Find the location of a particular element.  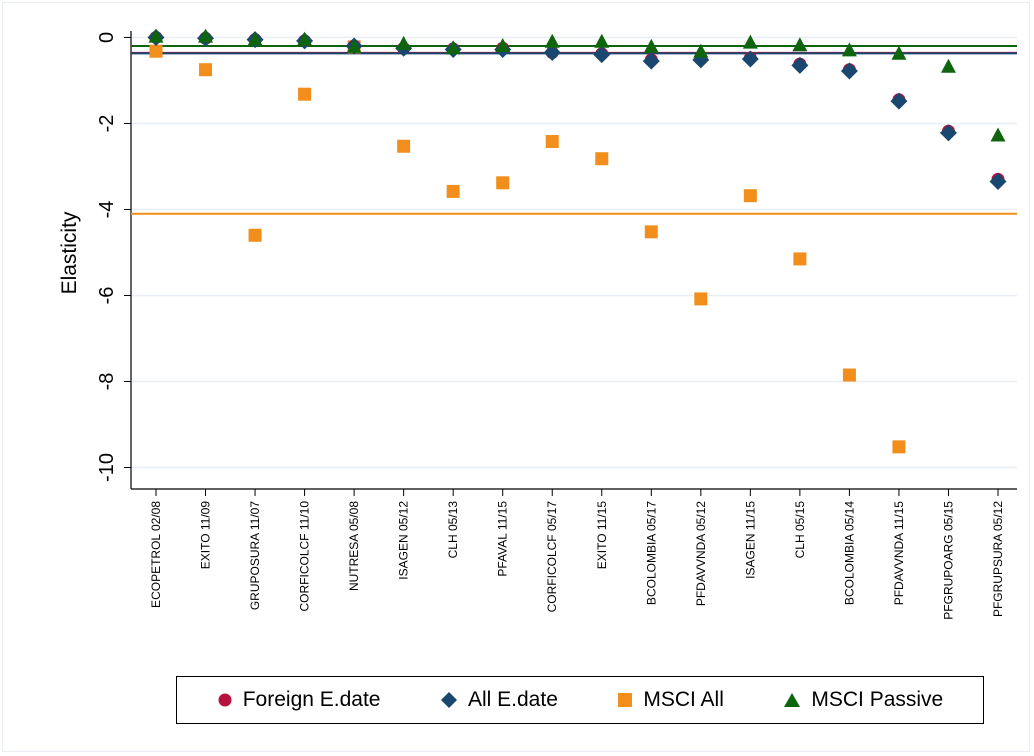

diamond-marker-icon is located at coordinates (448, 700).